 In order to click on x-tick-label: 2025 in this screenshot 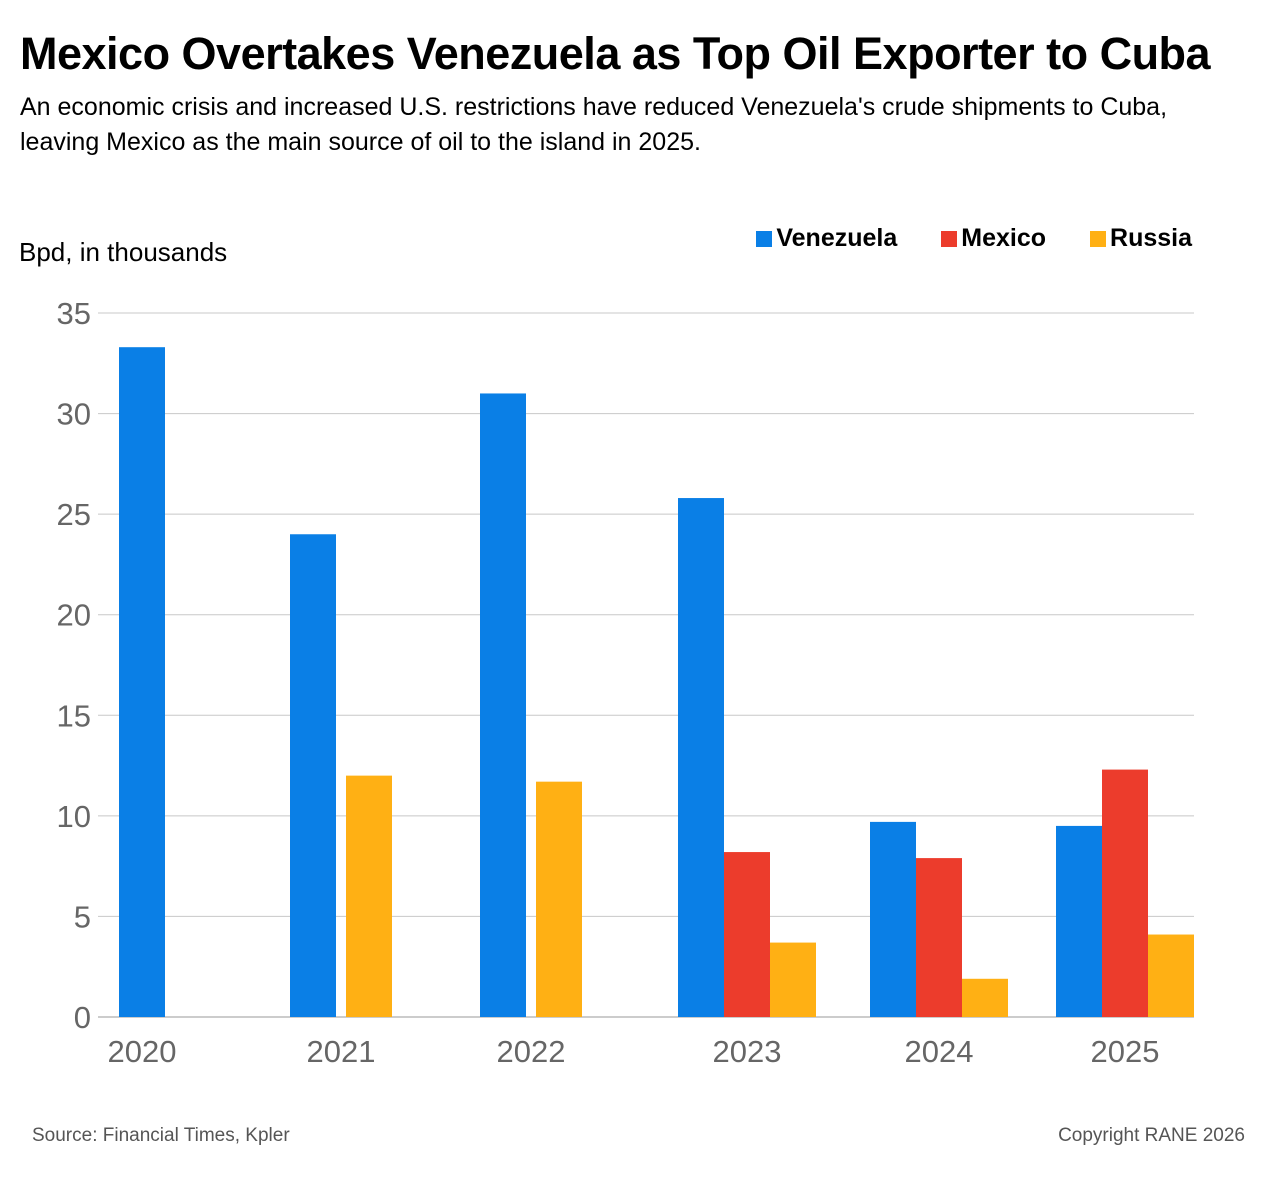, I will do `click(1125, 1051)`.